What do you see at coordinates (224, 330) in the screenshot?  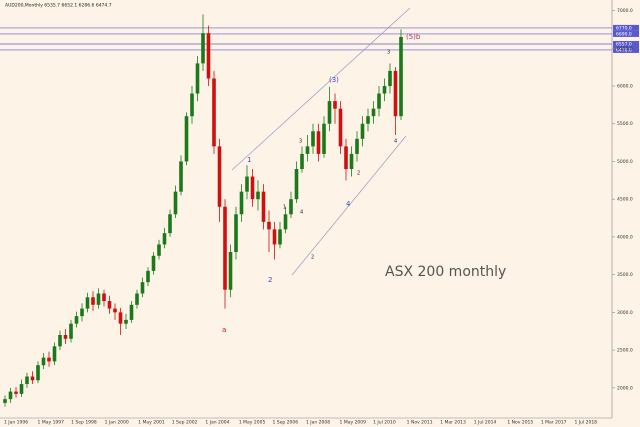 I see `wave-label: a` at bounding box center [224, 330].